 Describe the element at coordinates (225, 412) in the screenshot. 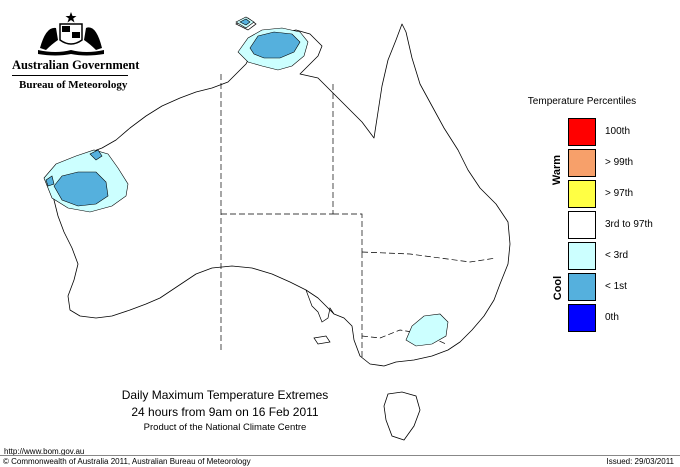

I see `map-subtitle: 24 hours from 9am on 16 Feb 2011` at that location.